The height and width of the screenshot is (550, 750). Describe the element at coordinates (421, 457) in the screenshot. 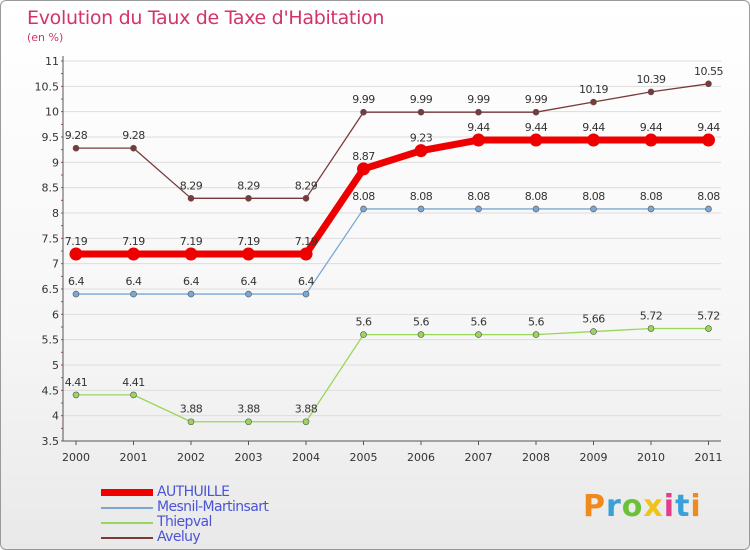

I see `x-tick-label: 2006` at that location.